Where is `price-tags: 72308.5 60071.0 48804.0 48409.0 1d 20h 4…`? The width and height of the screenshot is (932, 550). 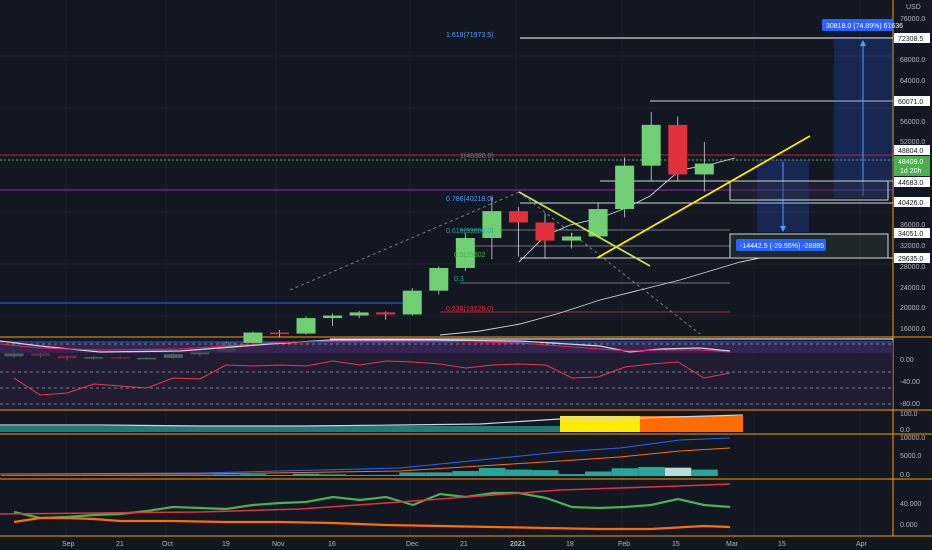 price-tags: 72308.5 60071.0 48804.0 48409.0 1d 20h 4… is located at coordinates (912, 148).